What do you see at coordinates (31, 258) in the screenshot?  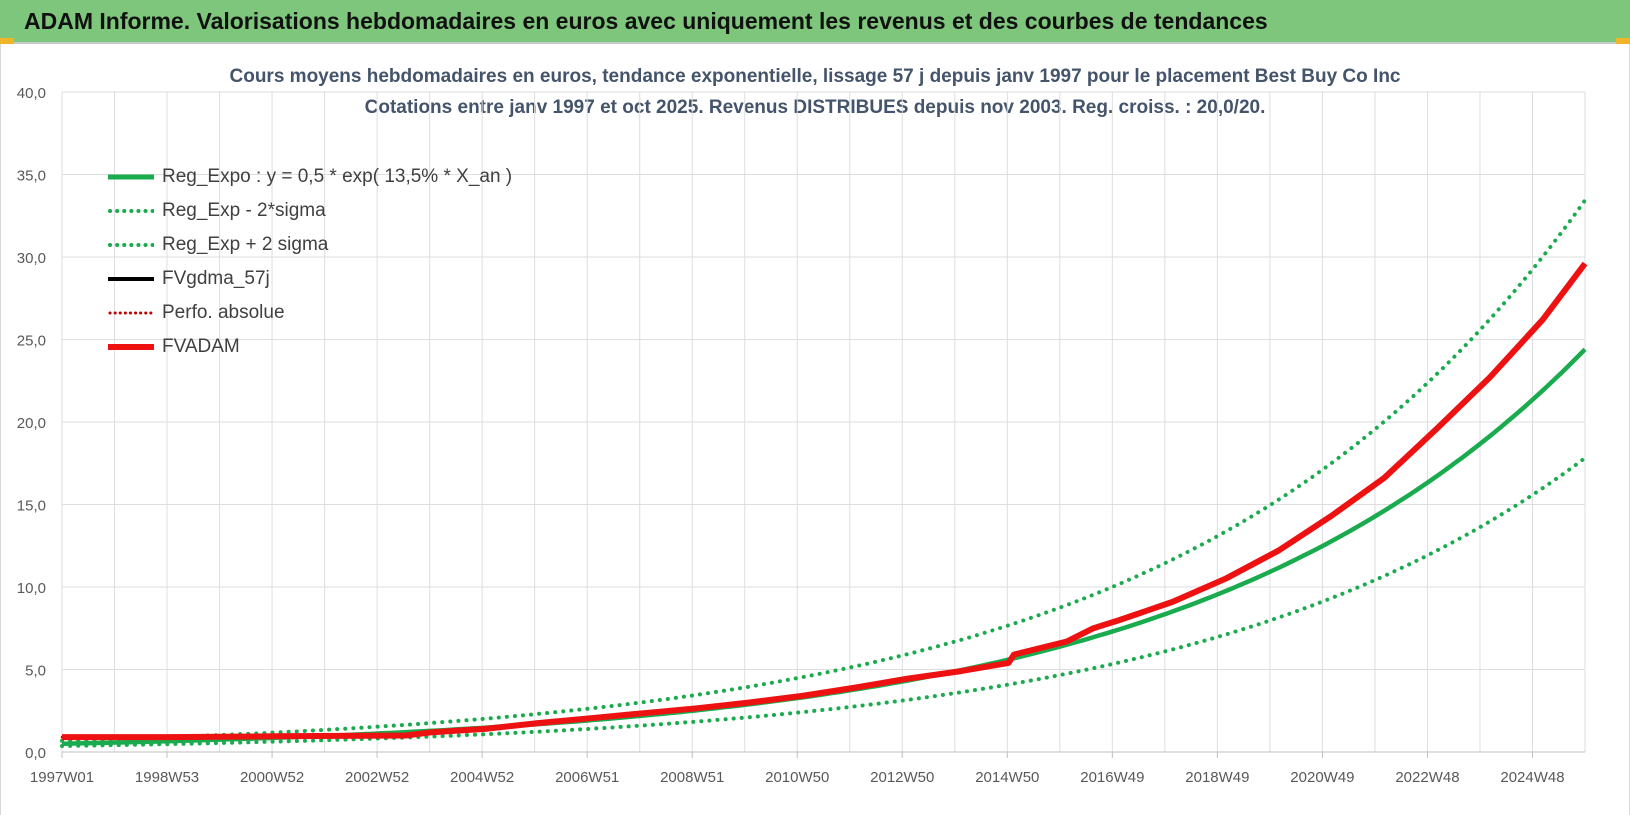 I see `y-tick-label: 30,0` at bounding box center [31, 258].